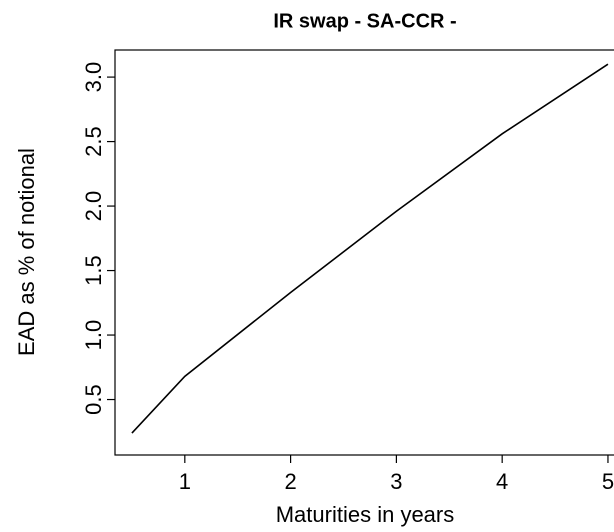 Image resolution: width=614 pixels, height=532 pixels. Describe the element at coordinates (364, 21) in the screenshot. I see `chart-title: IR swap - SA-CCR -` at that location.